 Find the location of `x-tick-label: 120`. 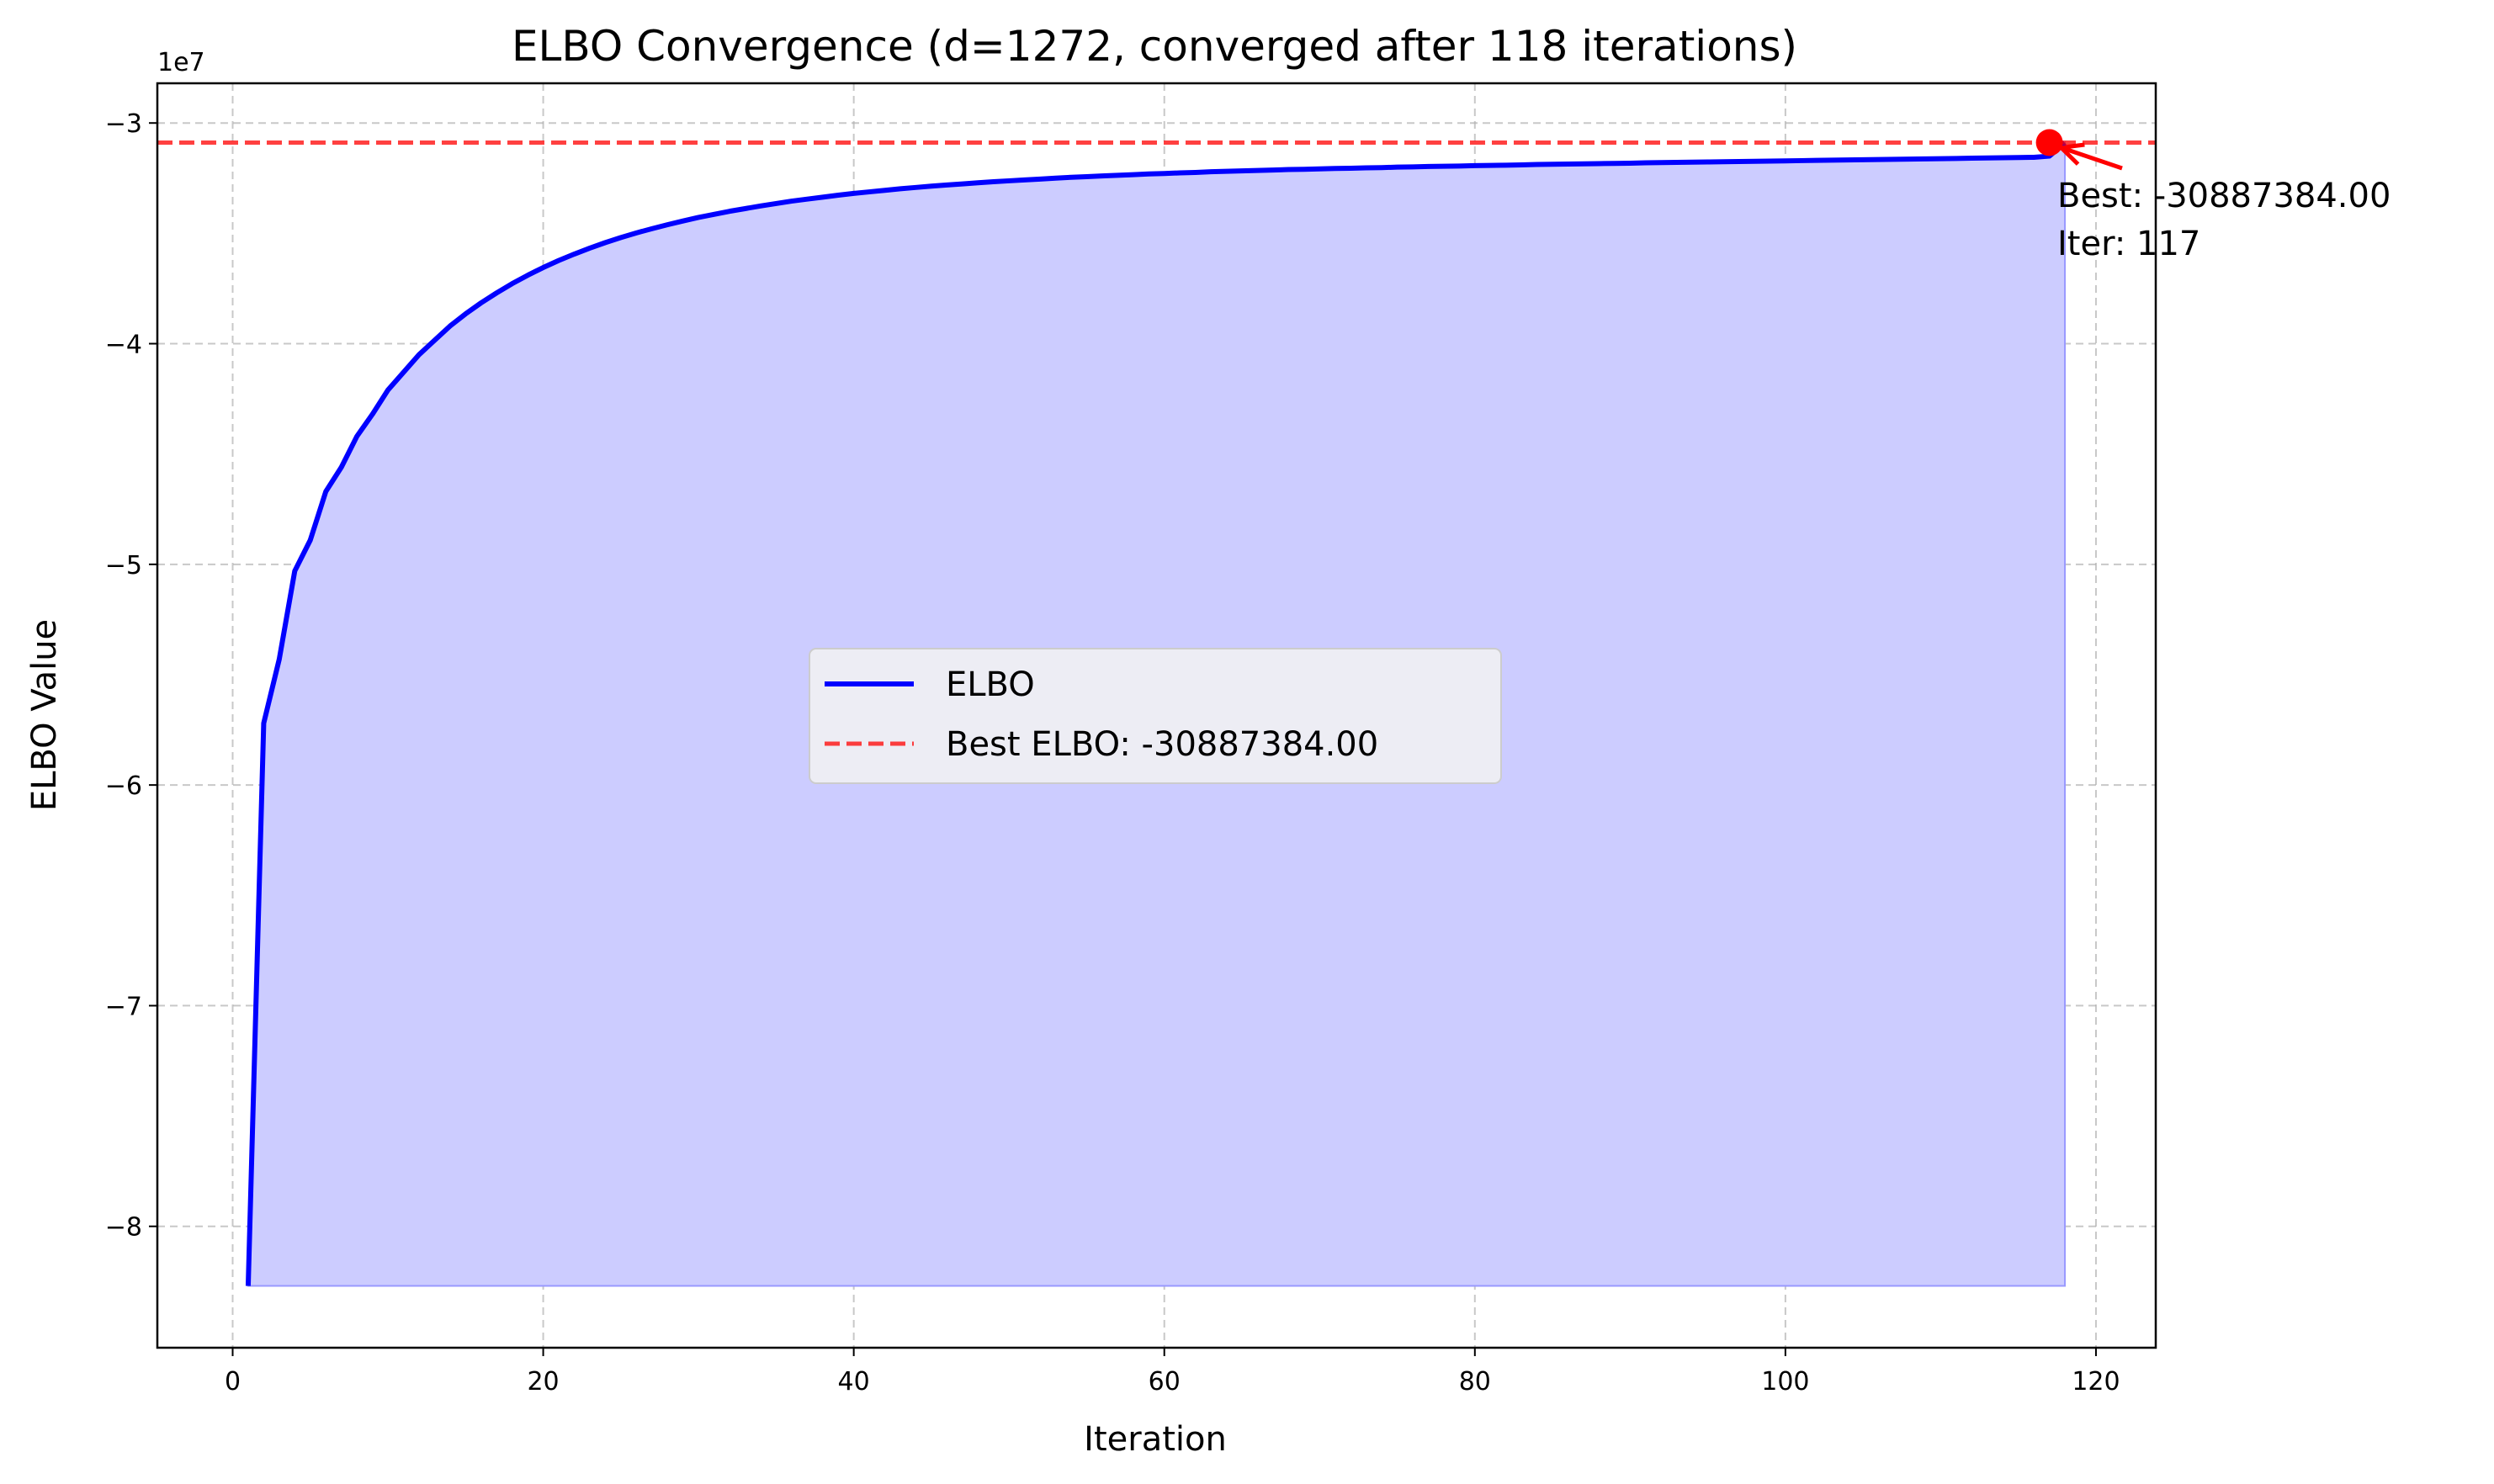

x-tick-label: 120 is located at coordinates (2096, 1382).